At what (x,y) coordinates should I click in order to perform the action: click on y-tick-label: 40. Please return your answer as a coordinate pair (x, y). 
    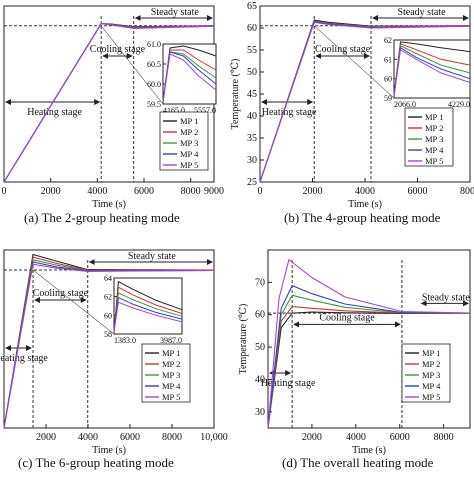
    Looking at the image, I should click on (260, 379).